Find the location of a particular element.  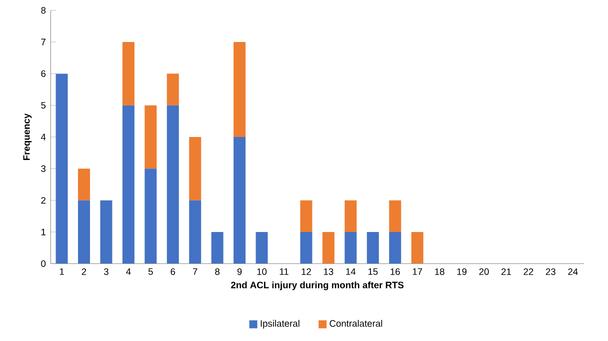

x-tick-label: 11 is located at coordinates (284, 271).